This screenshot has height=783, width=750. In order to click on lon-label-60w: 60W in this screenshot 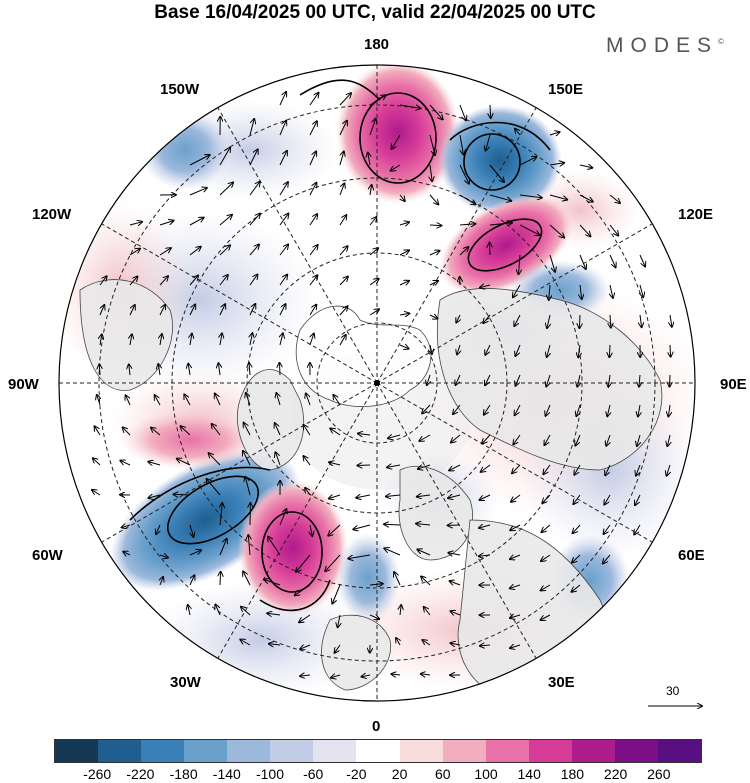, I will do `click(47, 555)`.